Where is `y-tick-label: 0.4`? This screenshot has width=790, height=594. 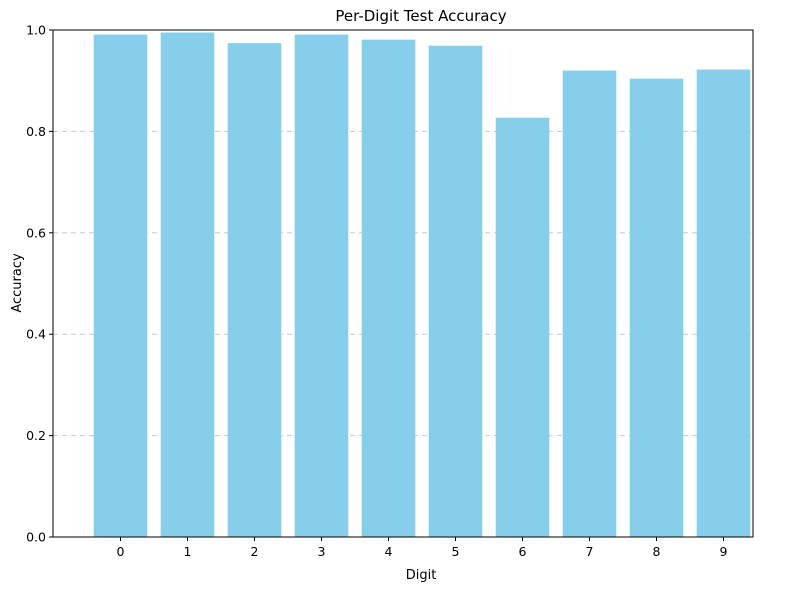
y-tick-label: 0.4 is located at coordinates (36, 334).